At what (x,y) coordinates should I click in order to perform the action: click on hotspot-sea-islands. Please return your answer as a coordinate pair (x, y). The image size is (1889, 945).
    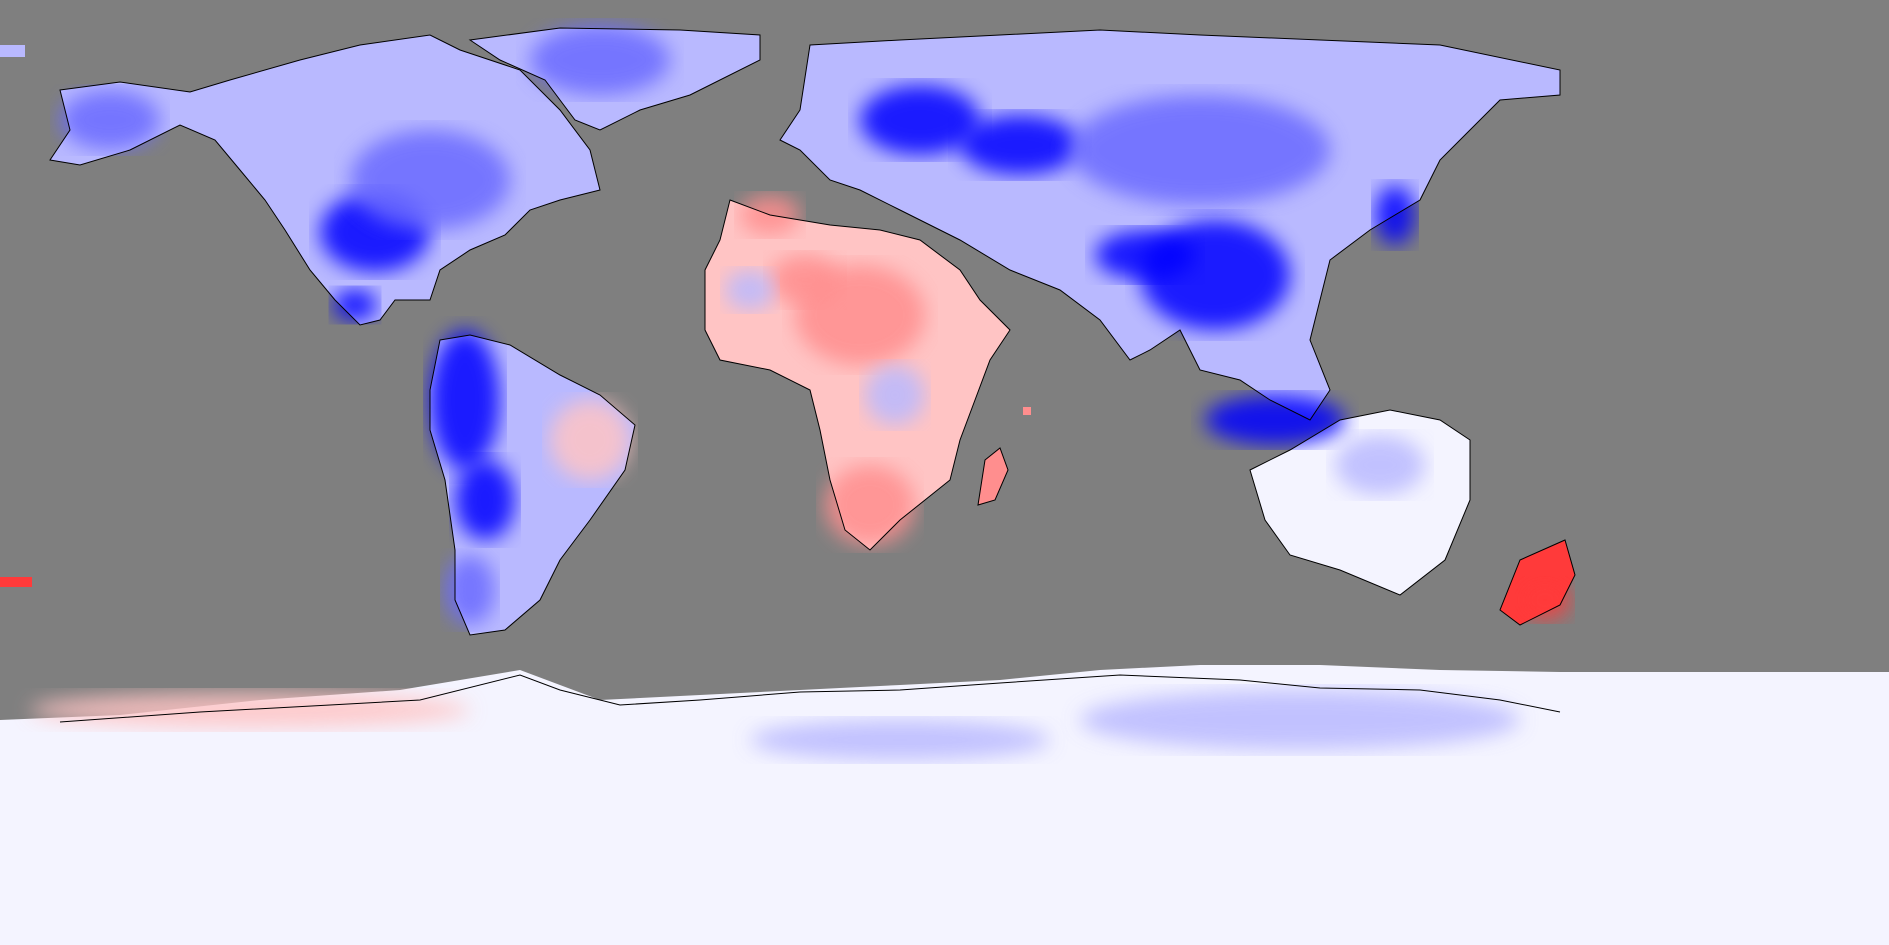
    Looking at the image, I should click on (1275, 420).